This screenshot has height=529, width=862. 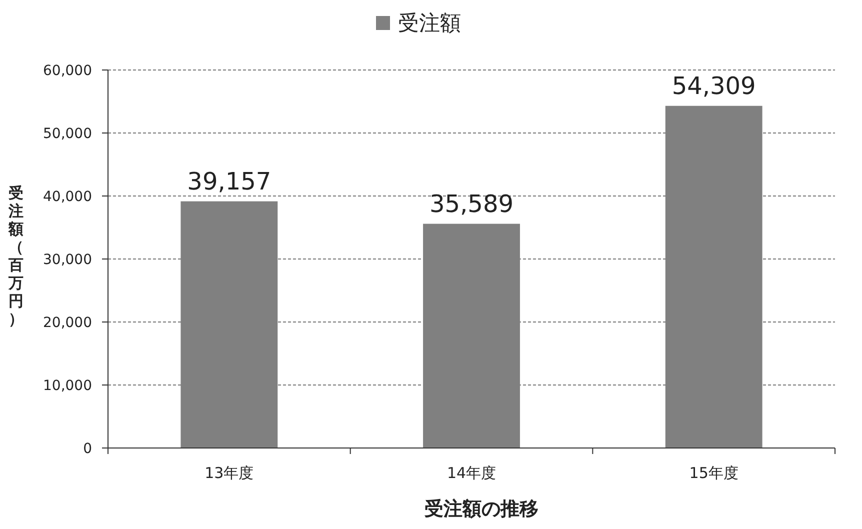 What do you see at coordinates (67, 260) in the screenshot?
I see `y-tick-label: 30,000` at bounding box center [67, 260].